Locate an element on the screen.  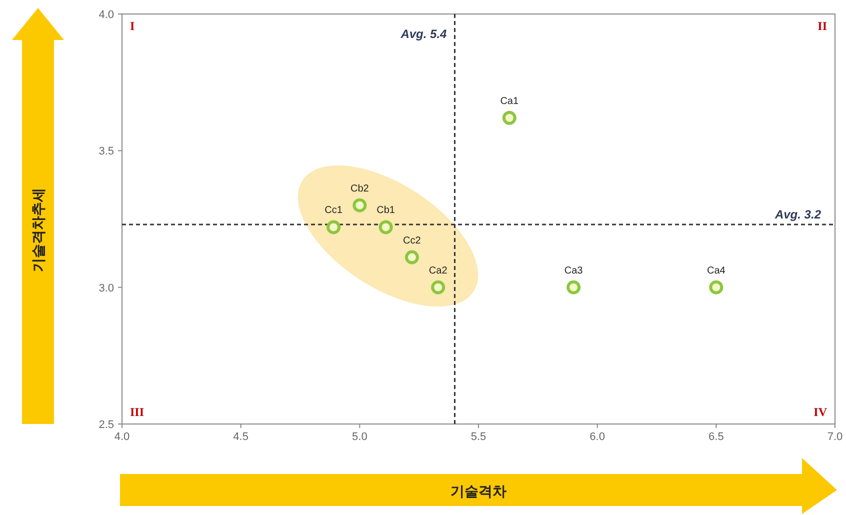
y-tick-label: 3.0 is located at coordinates (106, 288).